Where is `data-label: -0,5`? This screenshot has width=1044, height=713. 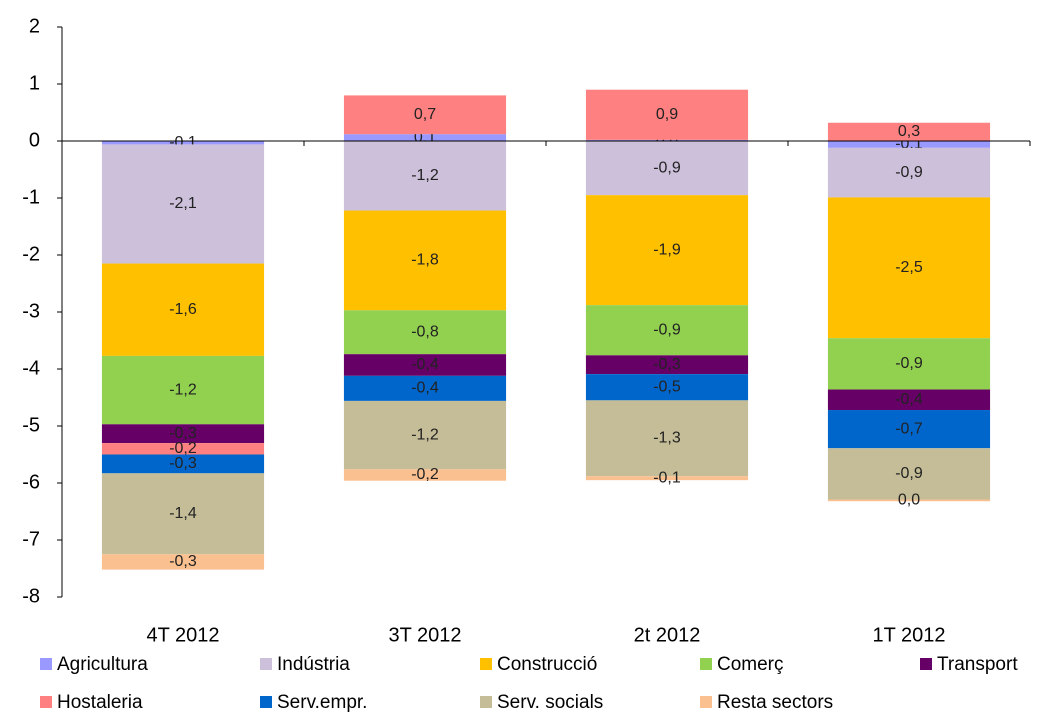 data-label: -0,5 is located at coordinates (667, 386).